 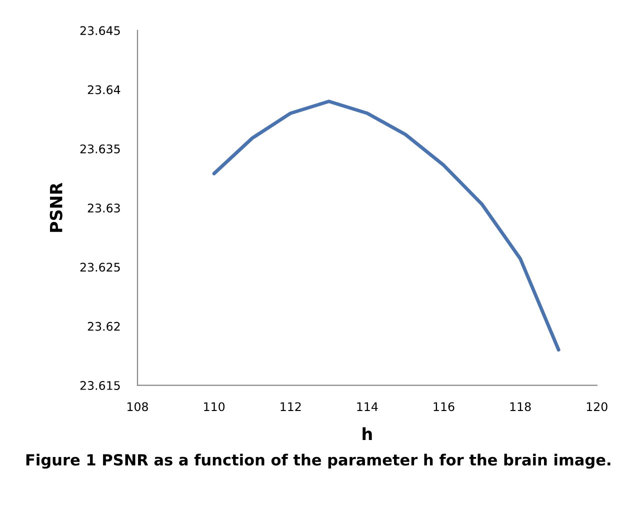 I want to click on y-tick-label: 23.62, so click(x=104, y=326).